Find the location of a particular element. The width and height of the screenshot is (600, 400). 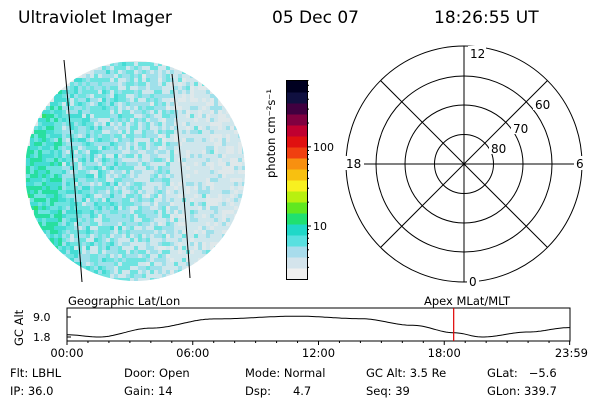

timeline-right-label: Apex MLat/MLT is located at coordinates (467, 301).